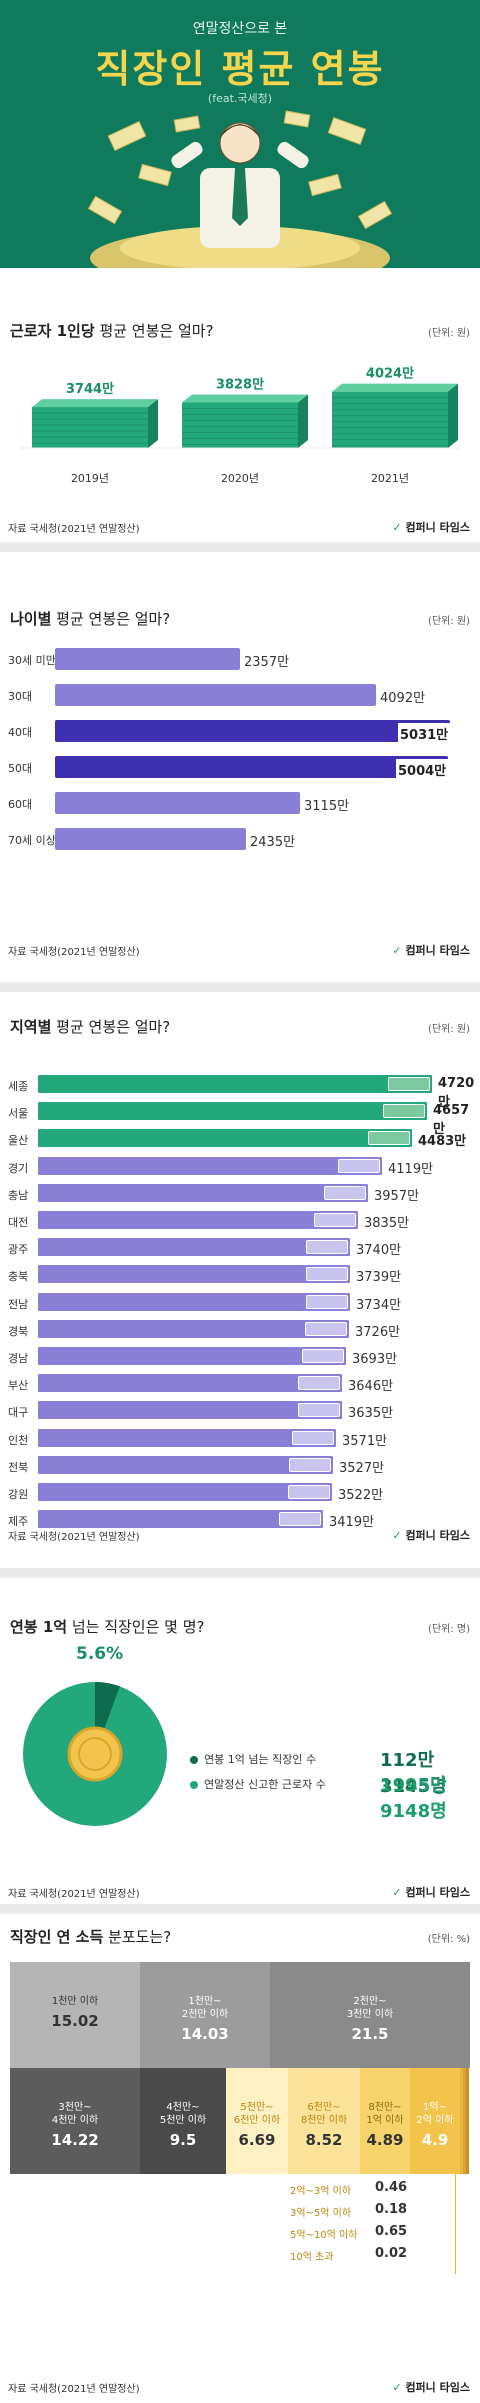  What do you see at coordinates (449, 333) in the screenshot?
I see `s1-unit: (단위: 원)` at bounding box center [449, 333].